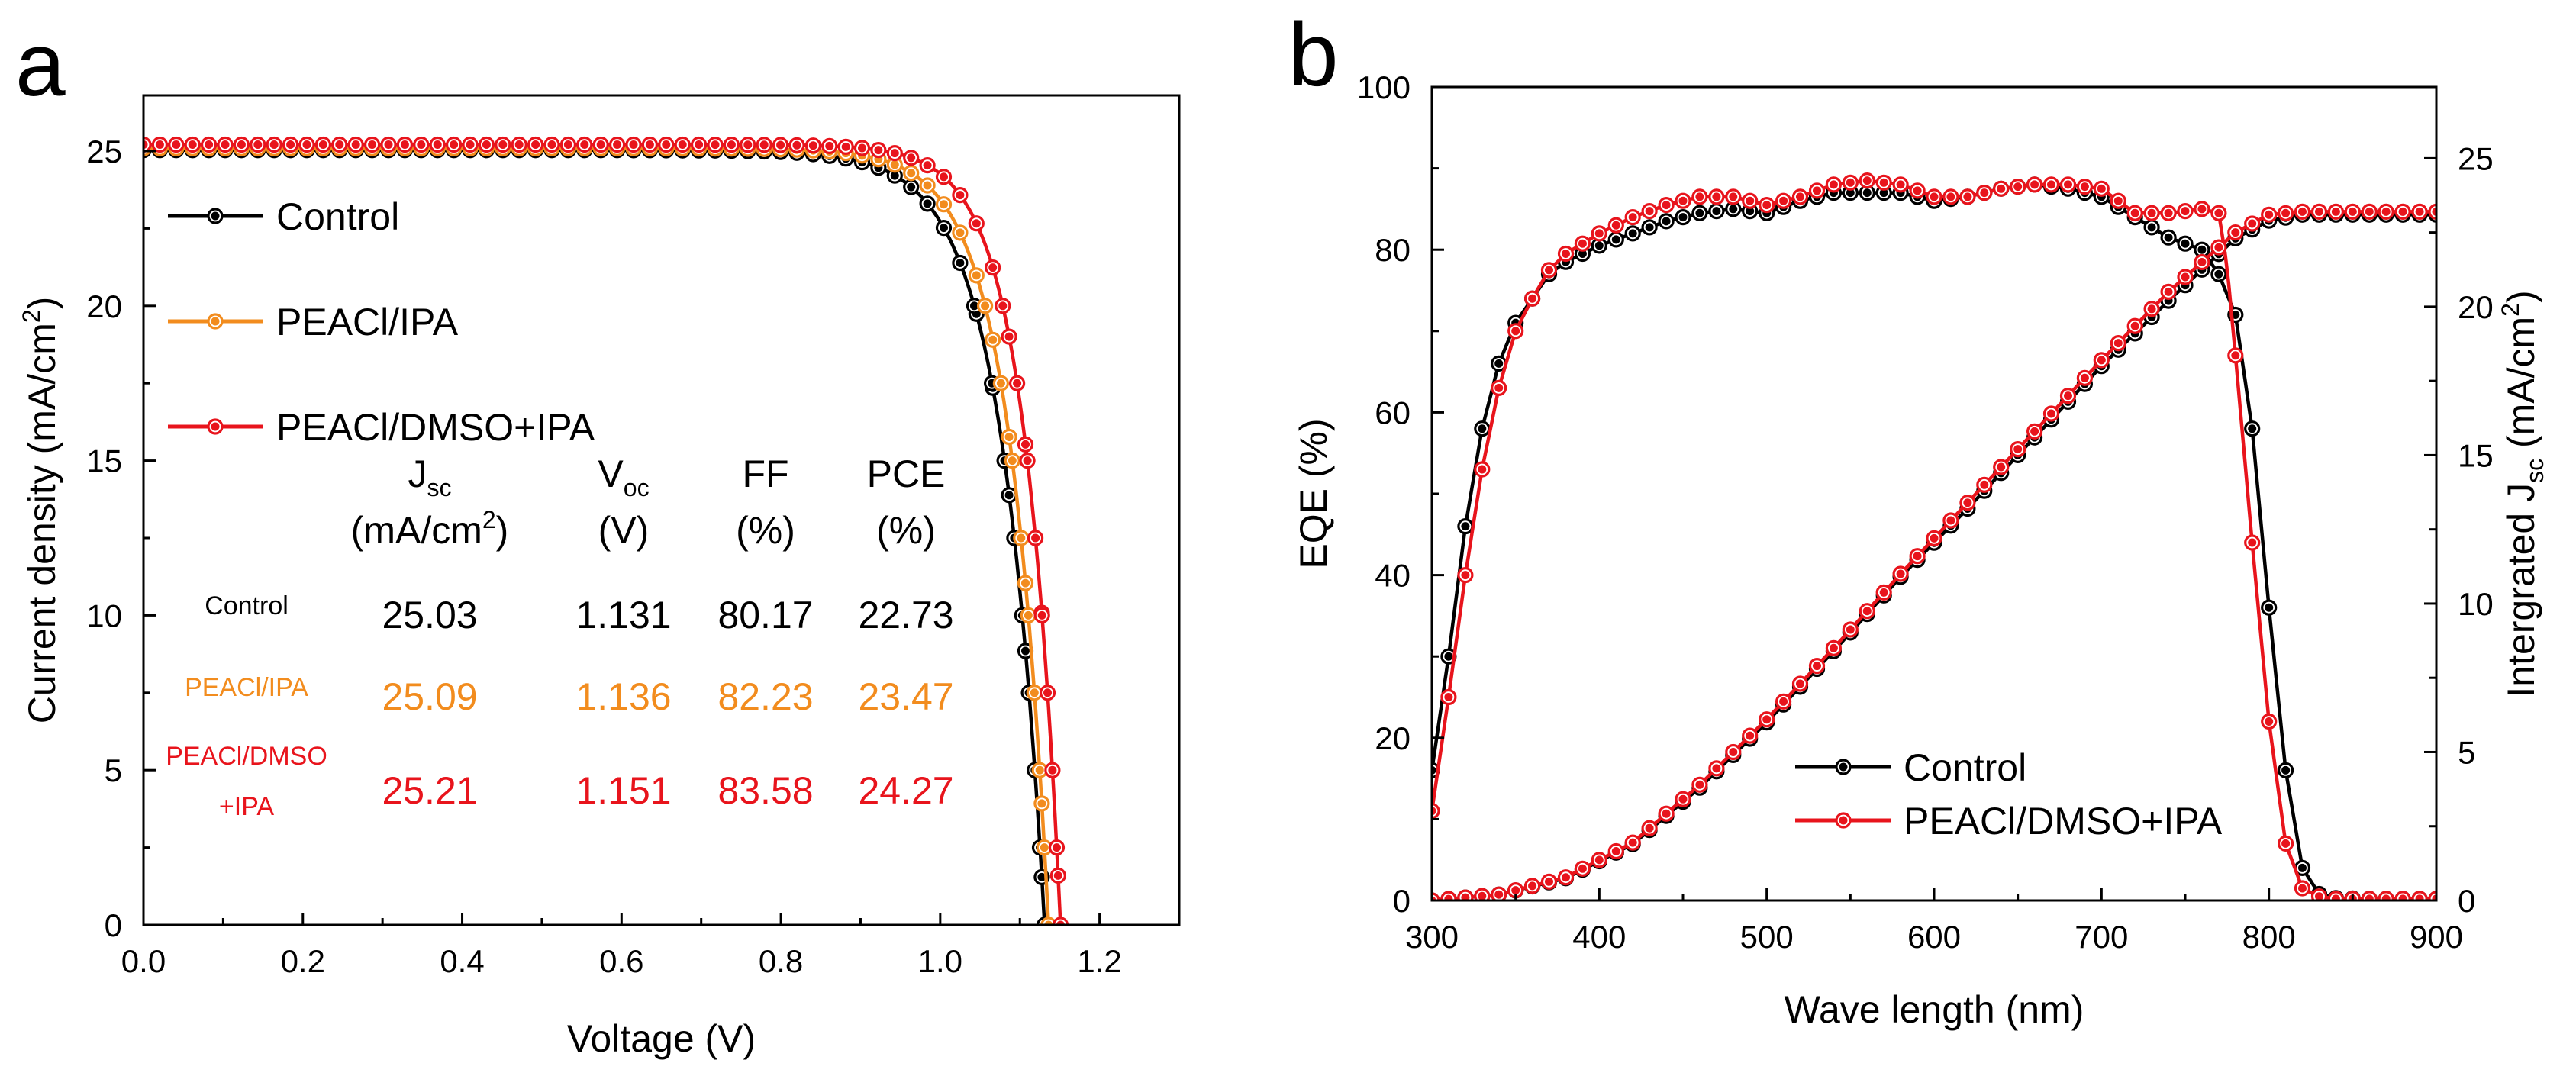  Describe the element at coordinates (303, 961) in the screenshot. I see `xtick-label-a: 0.2` at that location.